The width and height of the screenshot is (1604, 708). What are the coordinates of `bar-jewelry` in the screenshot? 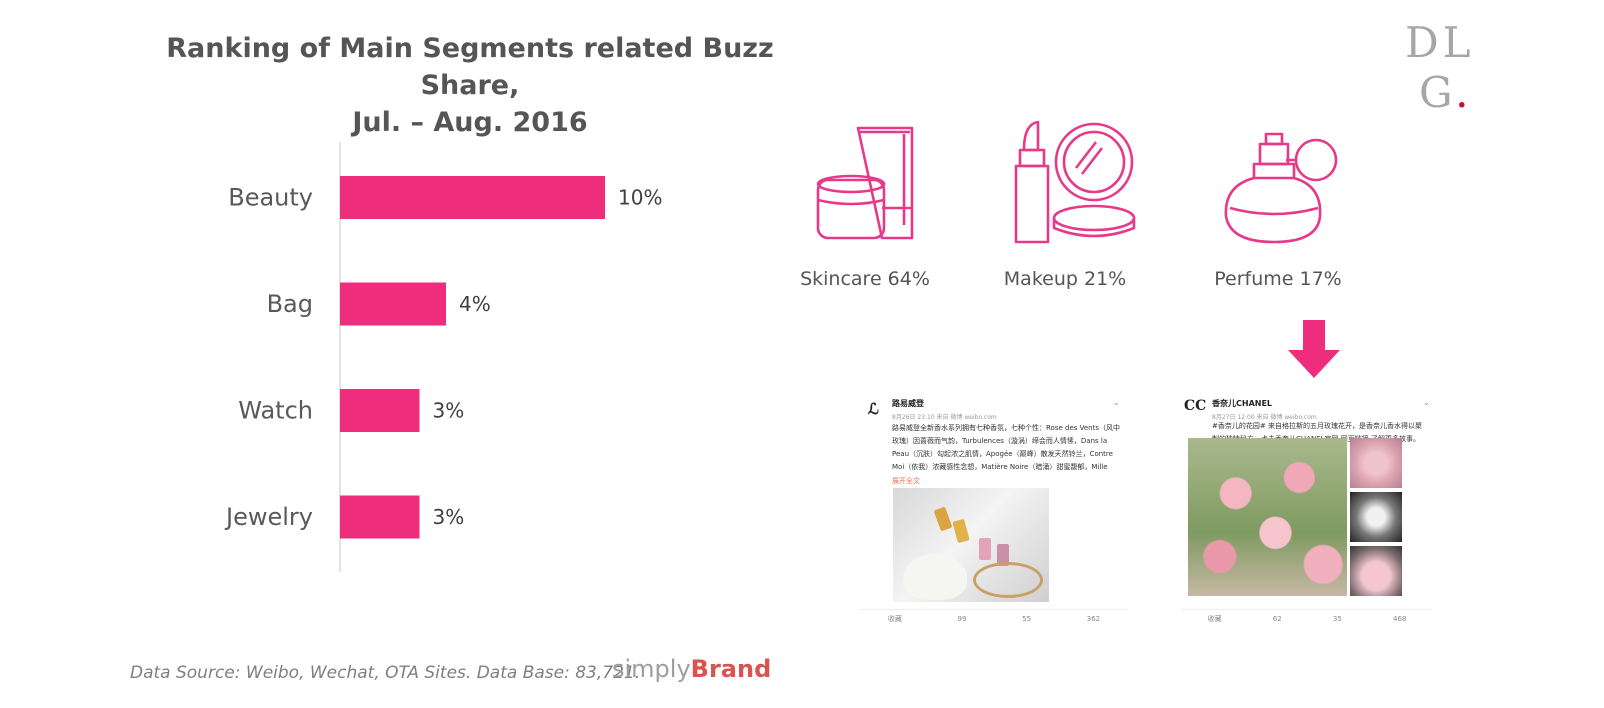 It's located at (380, 517).